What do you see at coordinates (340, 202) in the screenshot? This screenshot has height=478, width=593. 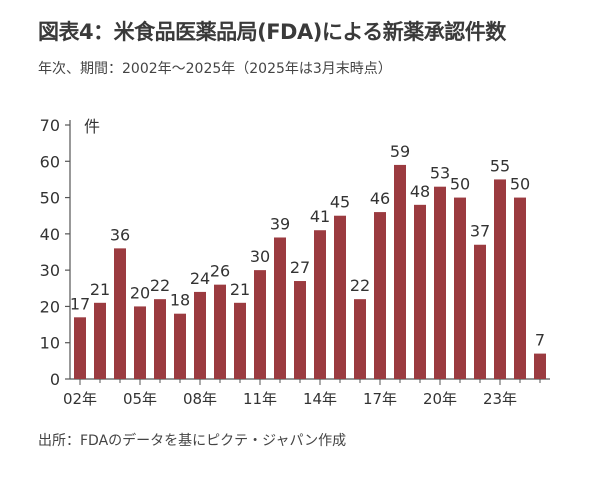 I see `bar-value-label: 45` at bounding box center [340, 202].